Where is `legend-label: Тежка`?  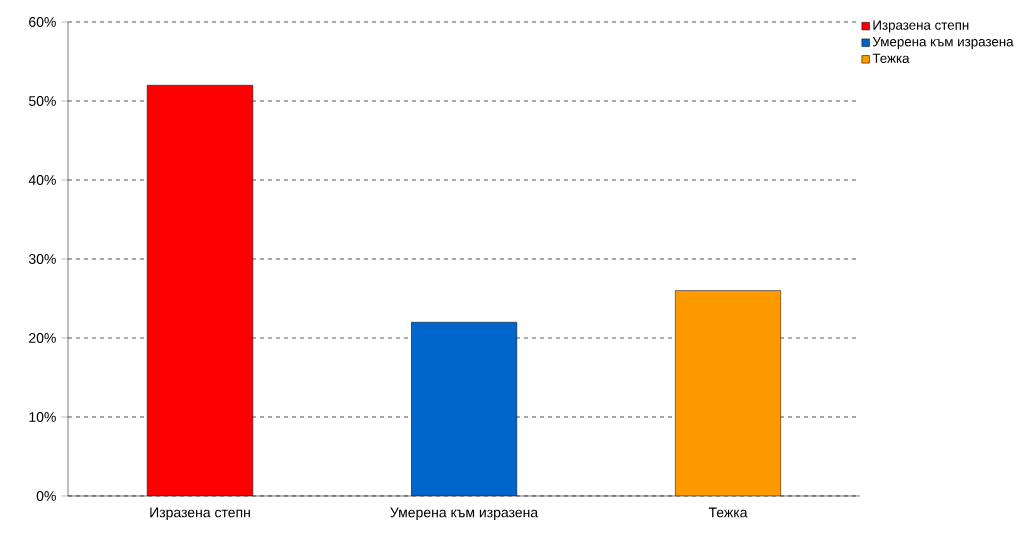
legend-label: Тежка is located at coordinates (891, 58).